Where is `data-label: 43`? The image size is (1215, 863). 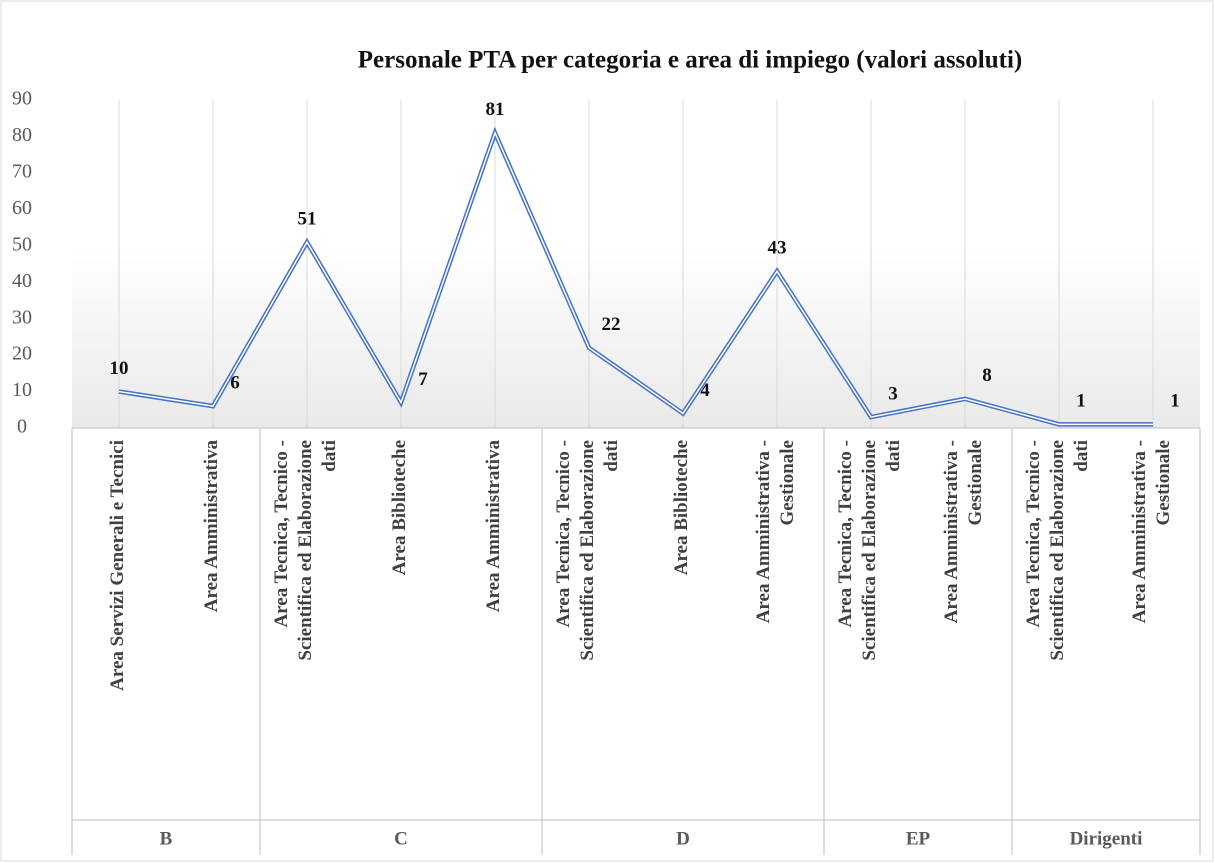
data-label: 43 is located at coordinates (777, 248).